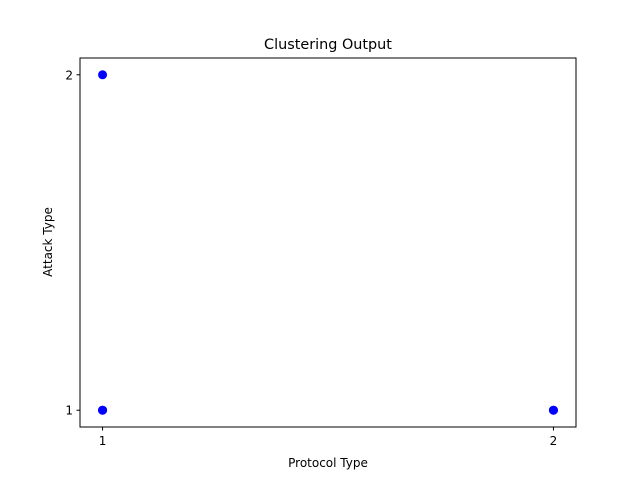 The height and width of the screenshot is (480, 640). Describe the element at coordinates (69, 411) in the screenshot. I see `y-tick-label: 1` at that location.